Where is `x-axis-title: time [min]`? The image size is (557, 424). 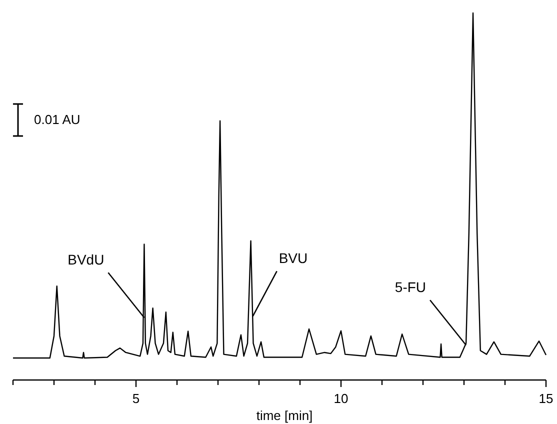 x-axis-title: time [min] is located at coordinates (284, 415).